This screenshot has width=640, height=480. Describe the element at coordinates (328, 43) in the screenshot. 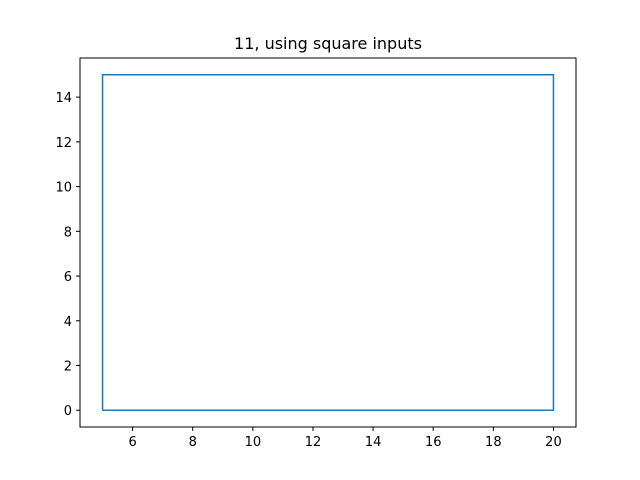

I see `chart-title: 11, using square inputs` at that location.